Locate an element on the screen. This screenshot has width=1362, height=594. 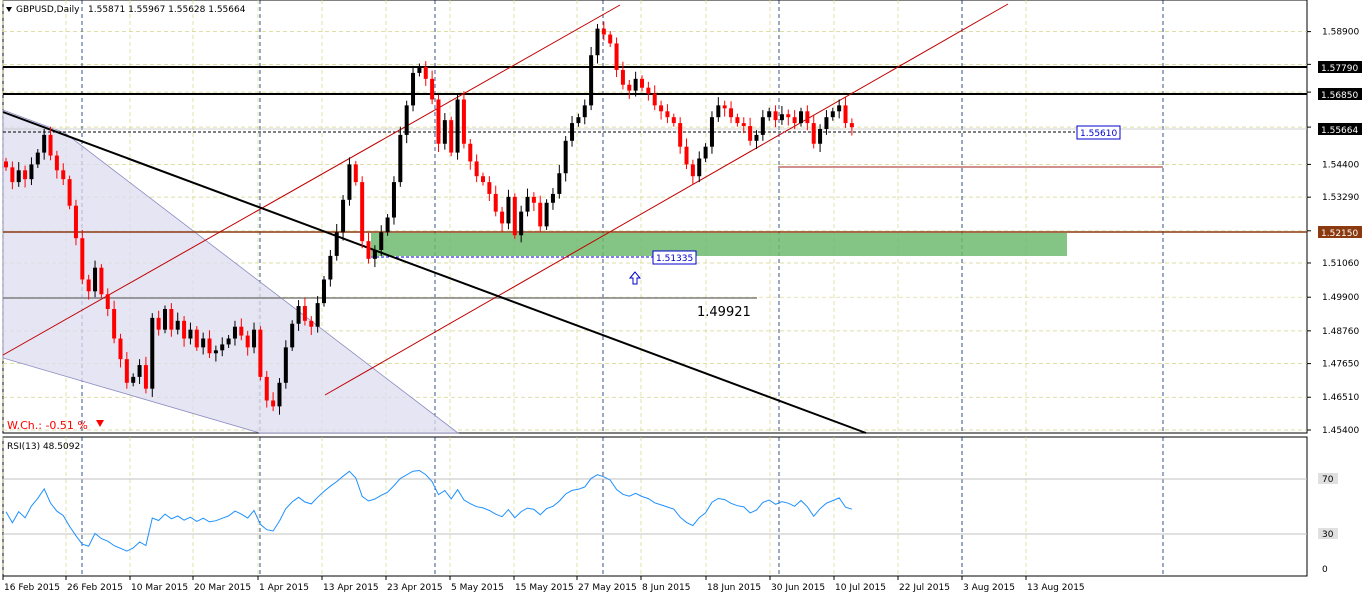
rsi-30-tag is located at coordinates (1328, 533).